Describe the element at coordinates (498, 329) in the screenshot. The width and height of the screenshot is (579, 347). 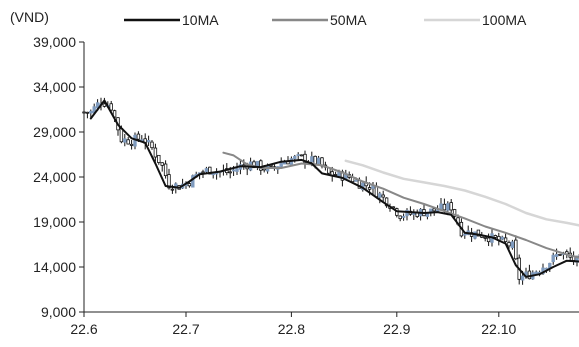
I see `x-tick-label: 22.10` at that location.